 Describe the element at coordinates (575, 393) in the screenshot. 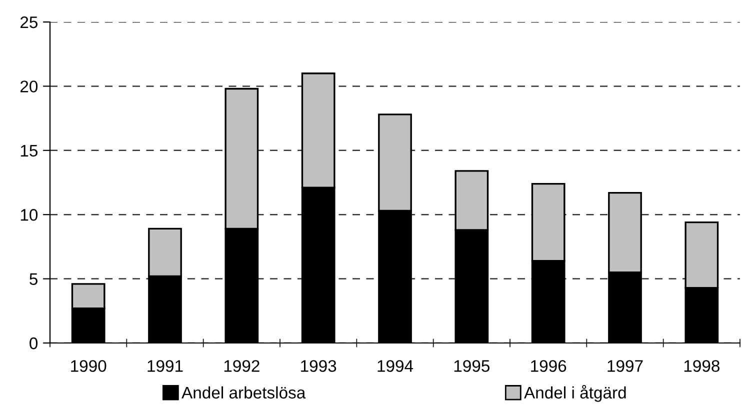

I see `legend-label: Andel i åtgärd` at that location.